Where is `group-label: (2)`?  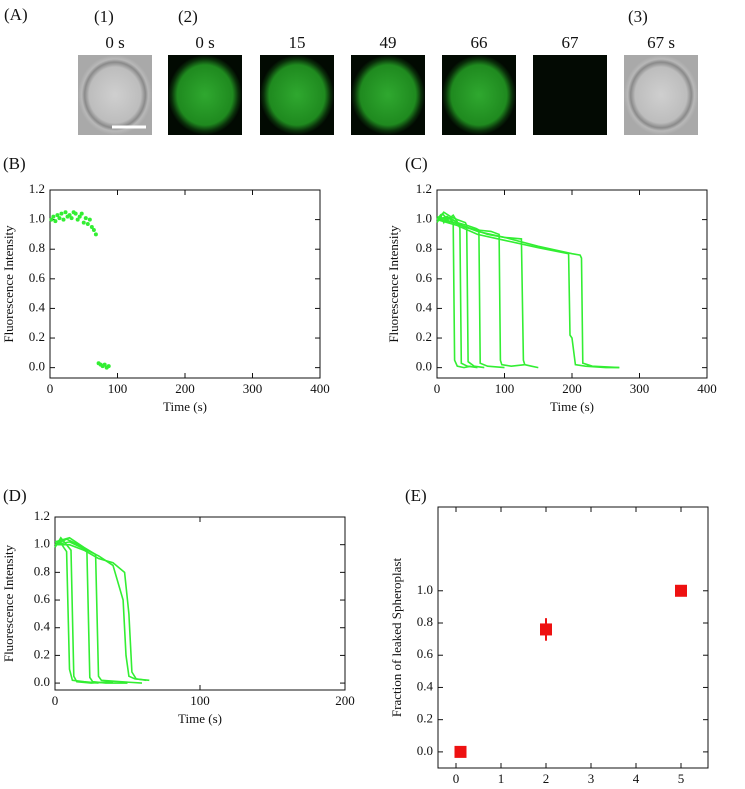 group-label: (2) is located at coordinates (188, 16).